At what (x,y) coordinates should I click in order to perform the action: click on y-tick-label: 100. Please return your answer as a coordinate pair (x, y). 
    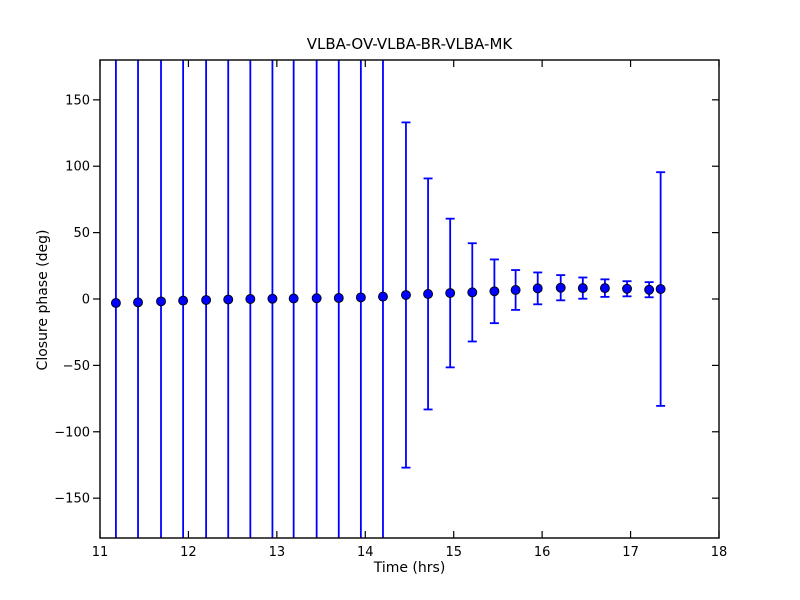
    Looking at the image, I should click on (77, 167).